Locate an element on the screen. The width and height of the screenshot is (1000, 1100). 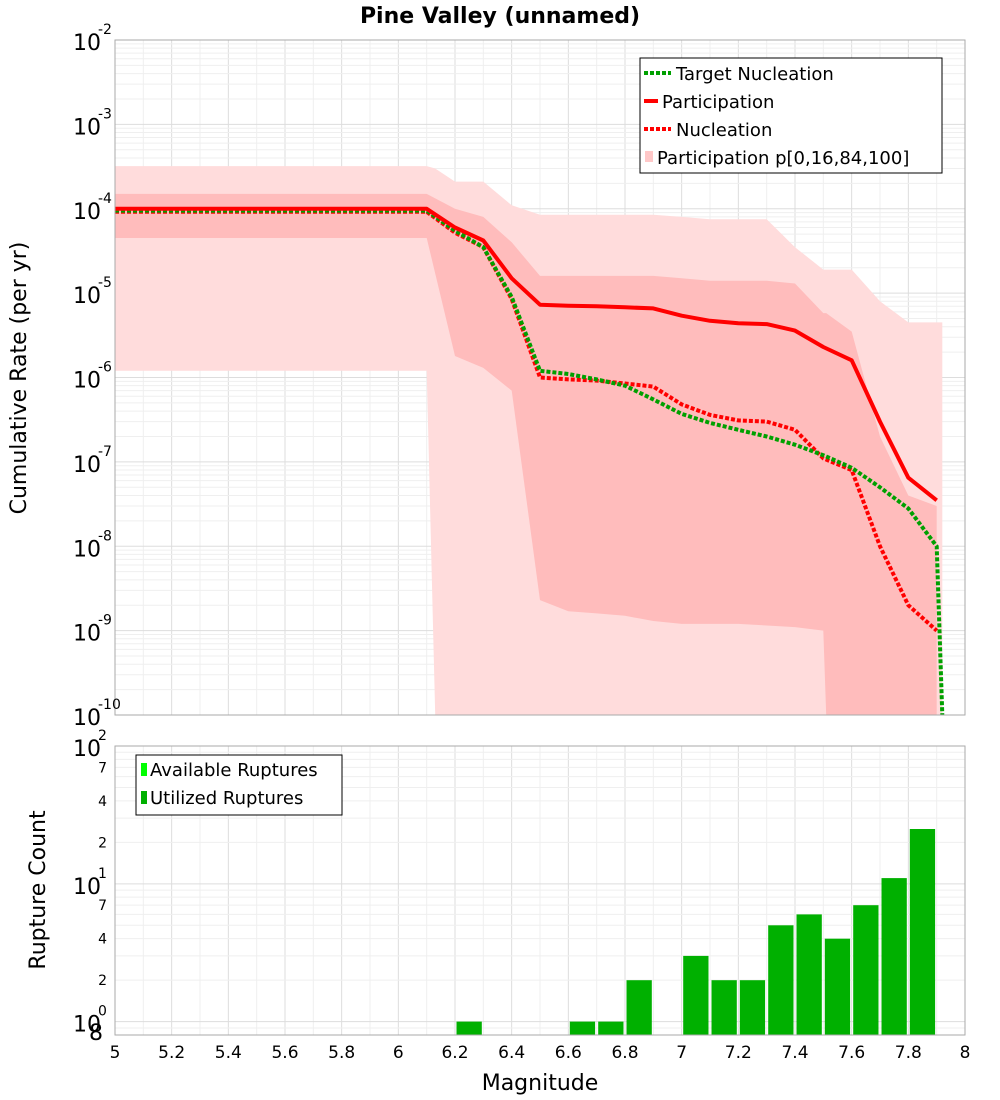
top-y-tick-exponent: -9 is located at coordinates (105, 621).